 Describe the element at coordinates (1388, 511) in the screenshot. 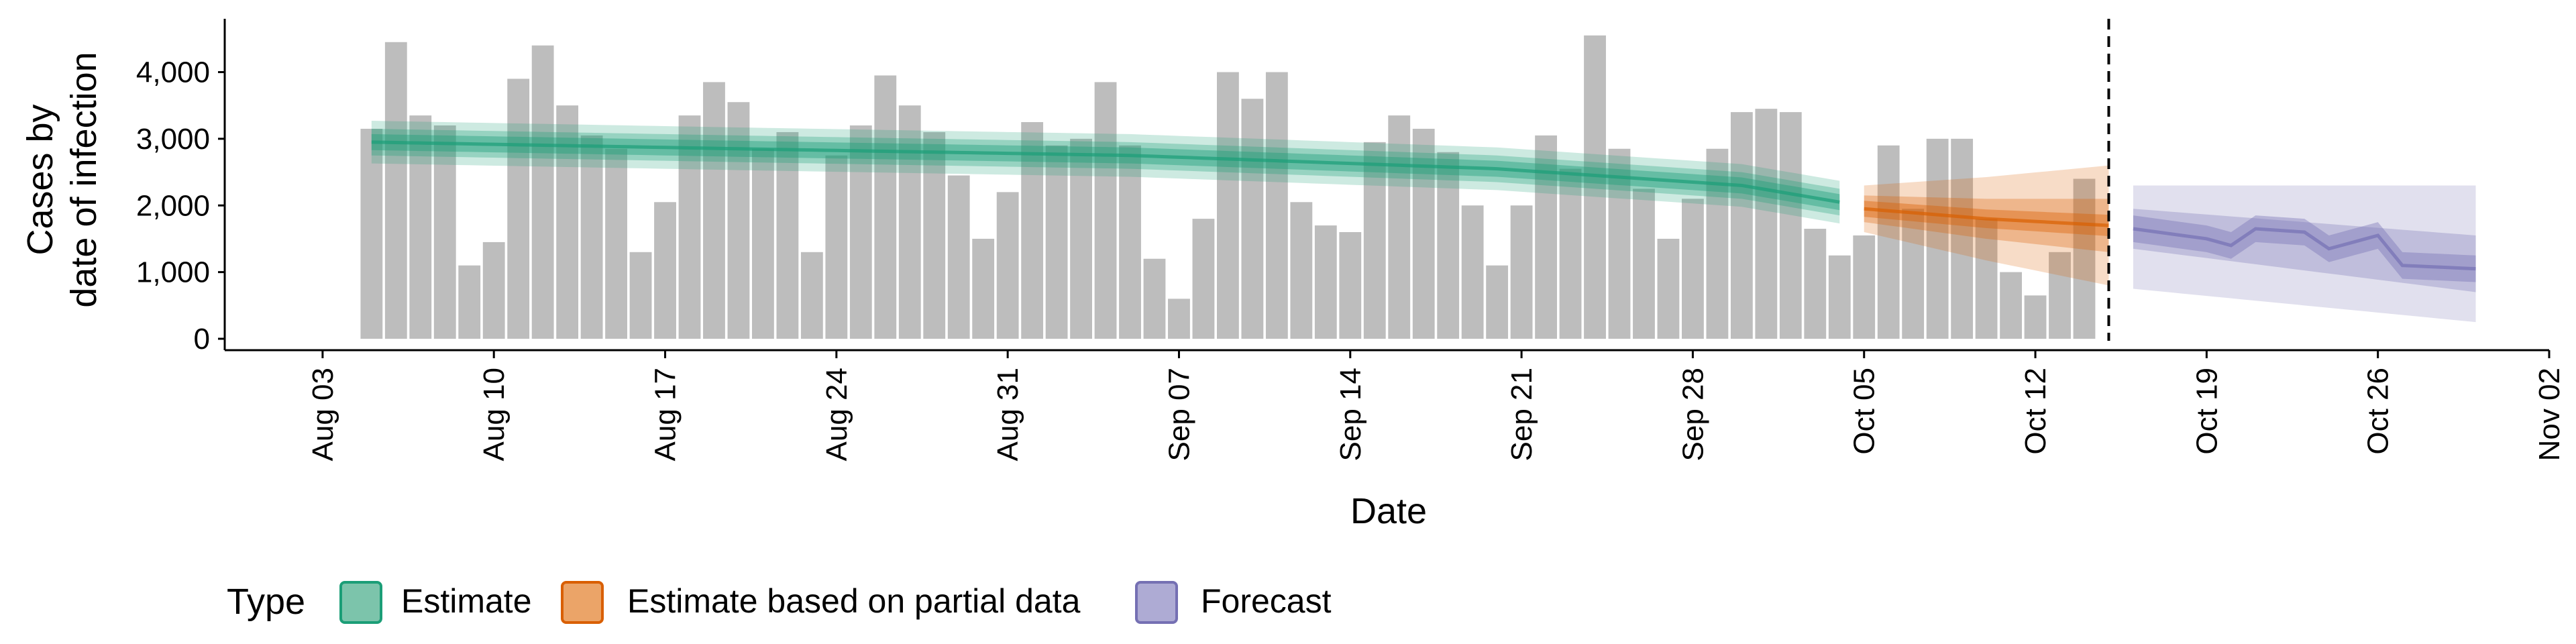

I see `x-axis-title: Date` at that location.